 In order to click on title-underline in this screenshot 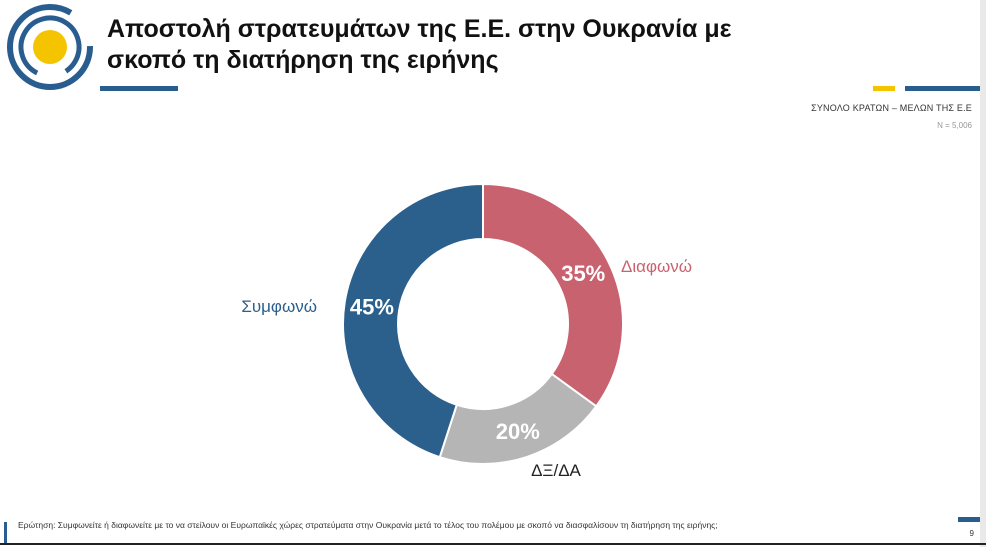, I will do `click(139, 88)`.